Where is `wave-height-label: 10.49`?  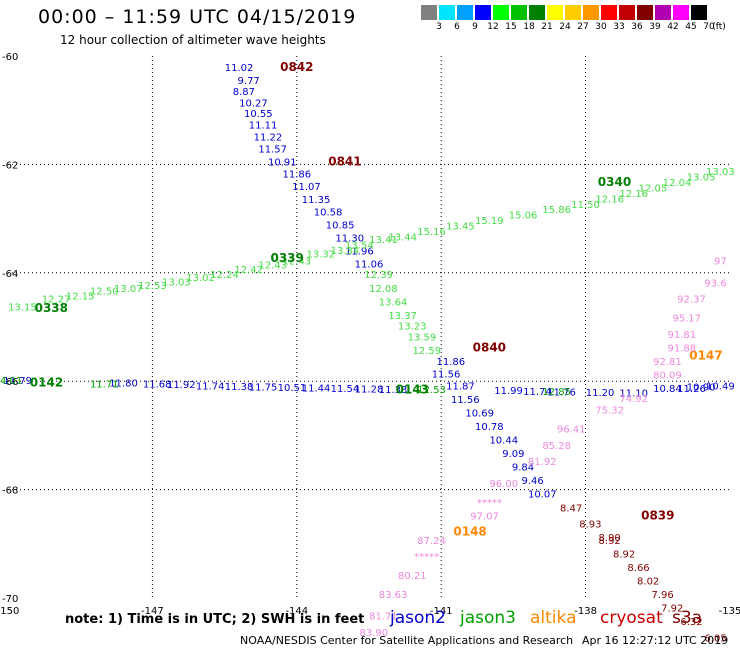
wave-height-label: 10.49 is located at coordinates (720, 386).